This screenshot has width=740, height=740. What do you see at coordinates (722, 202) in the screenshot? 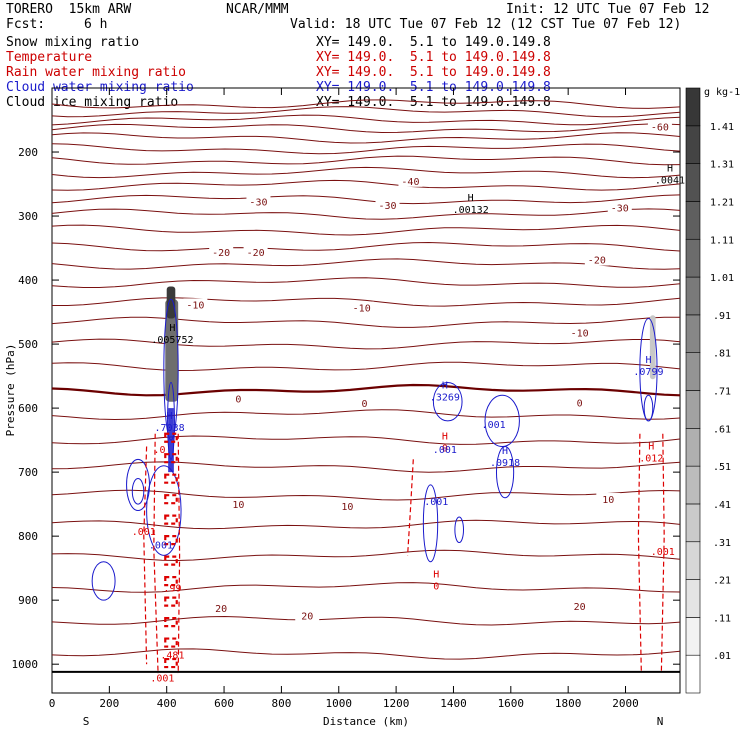
I see `colorbar-level-label: 1.21` at bounding box center [722, 202].